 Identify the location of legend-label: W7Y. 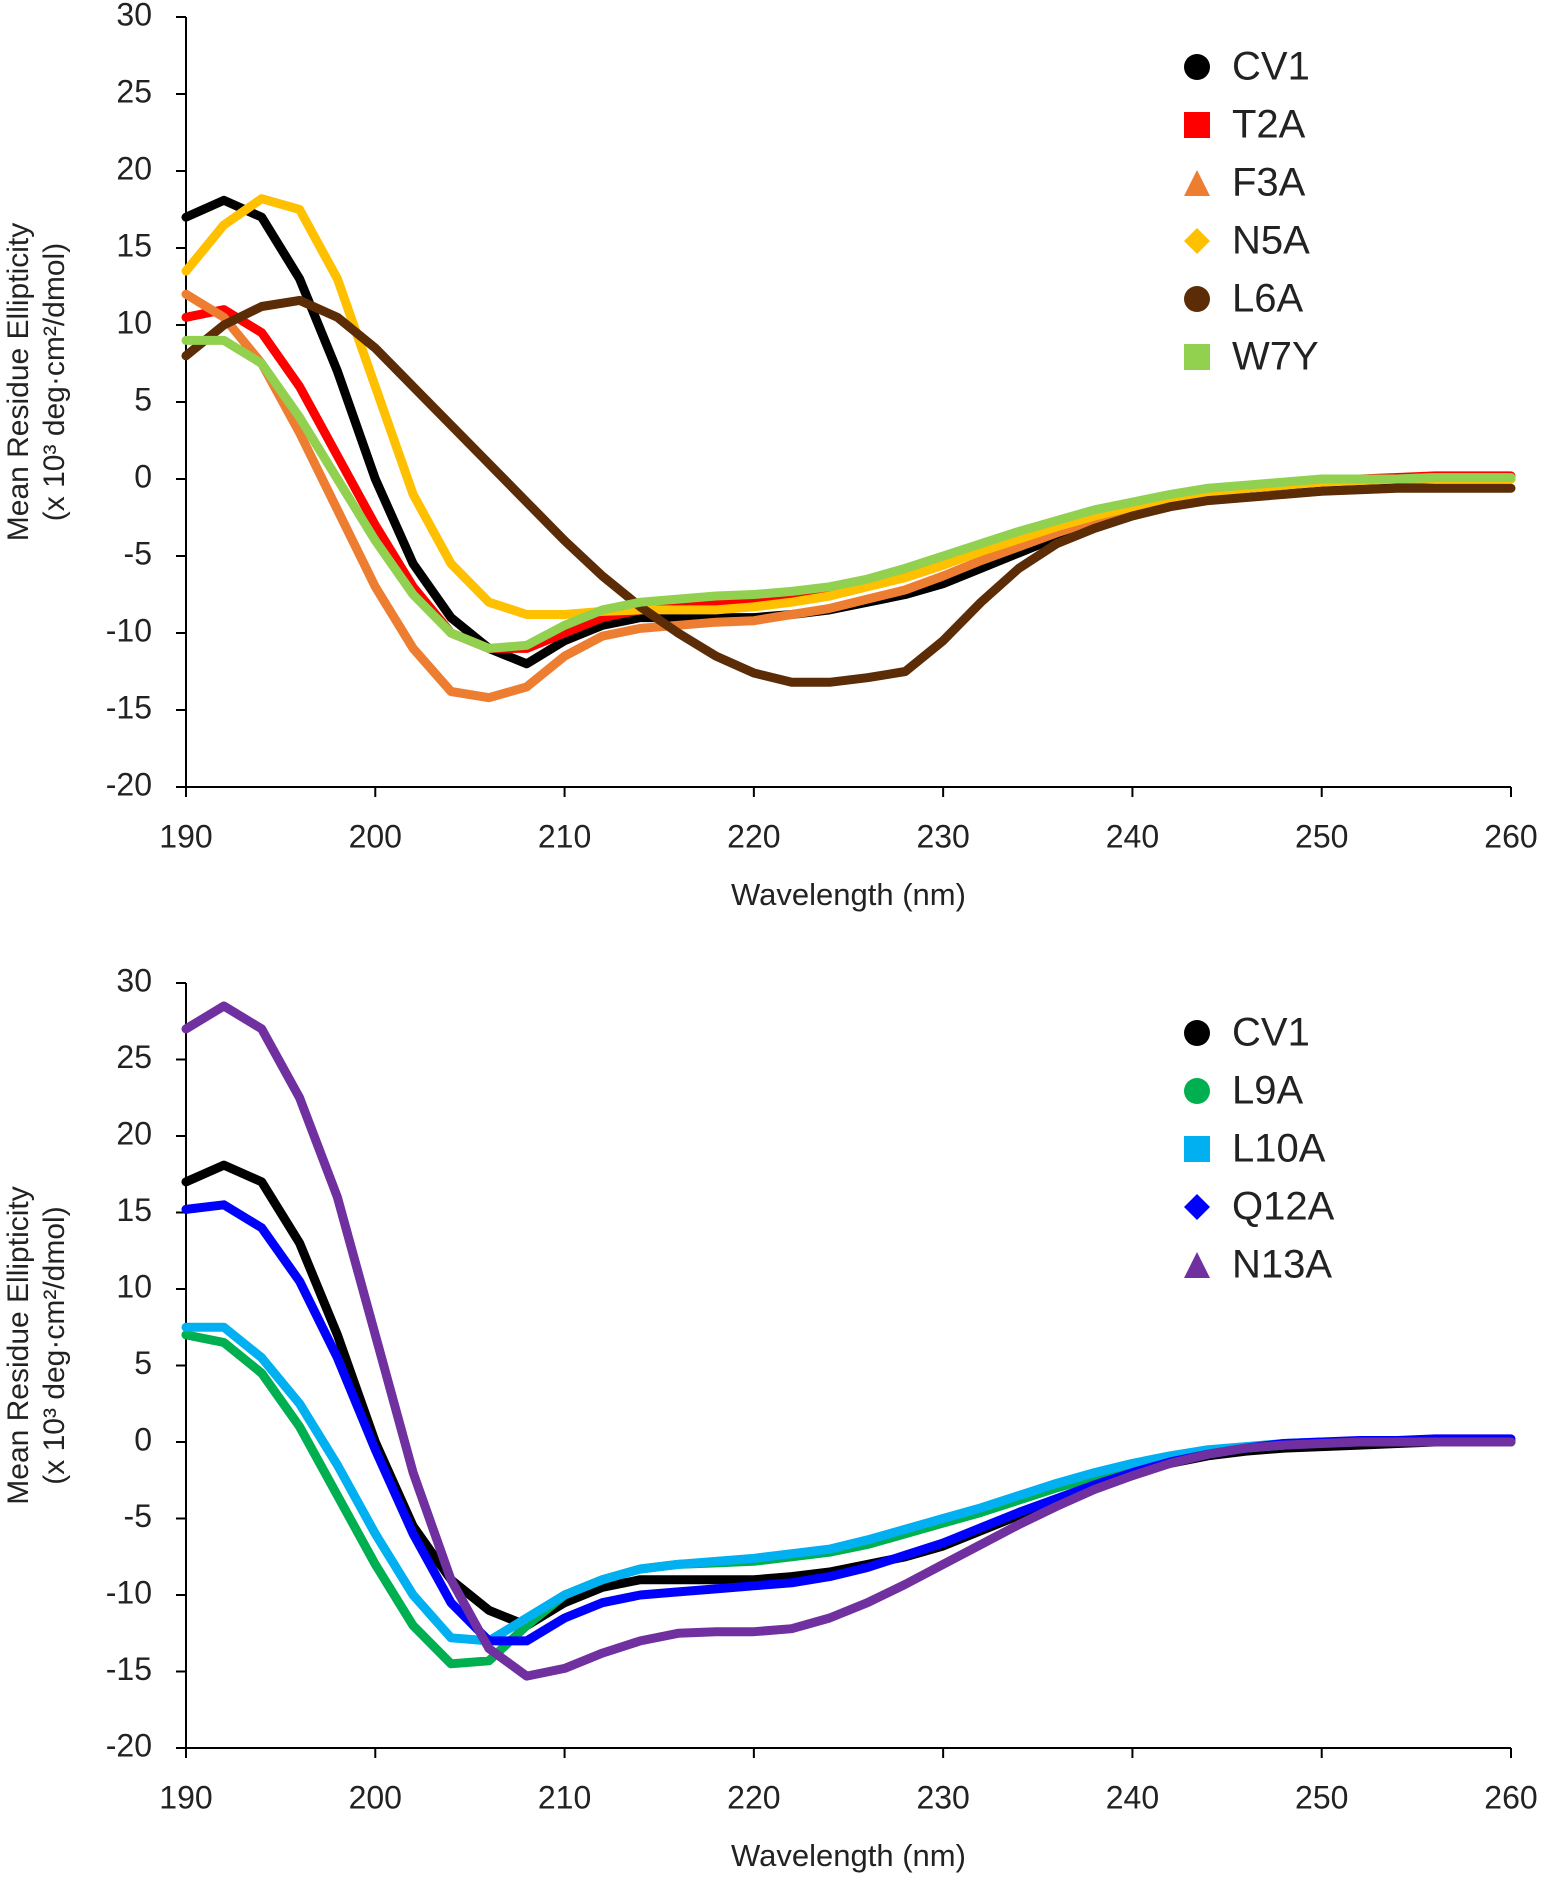
(1275, 357).